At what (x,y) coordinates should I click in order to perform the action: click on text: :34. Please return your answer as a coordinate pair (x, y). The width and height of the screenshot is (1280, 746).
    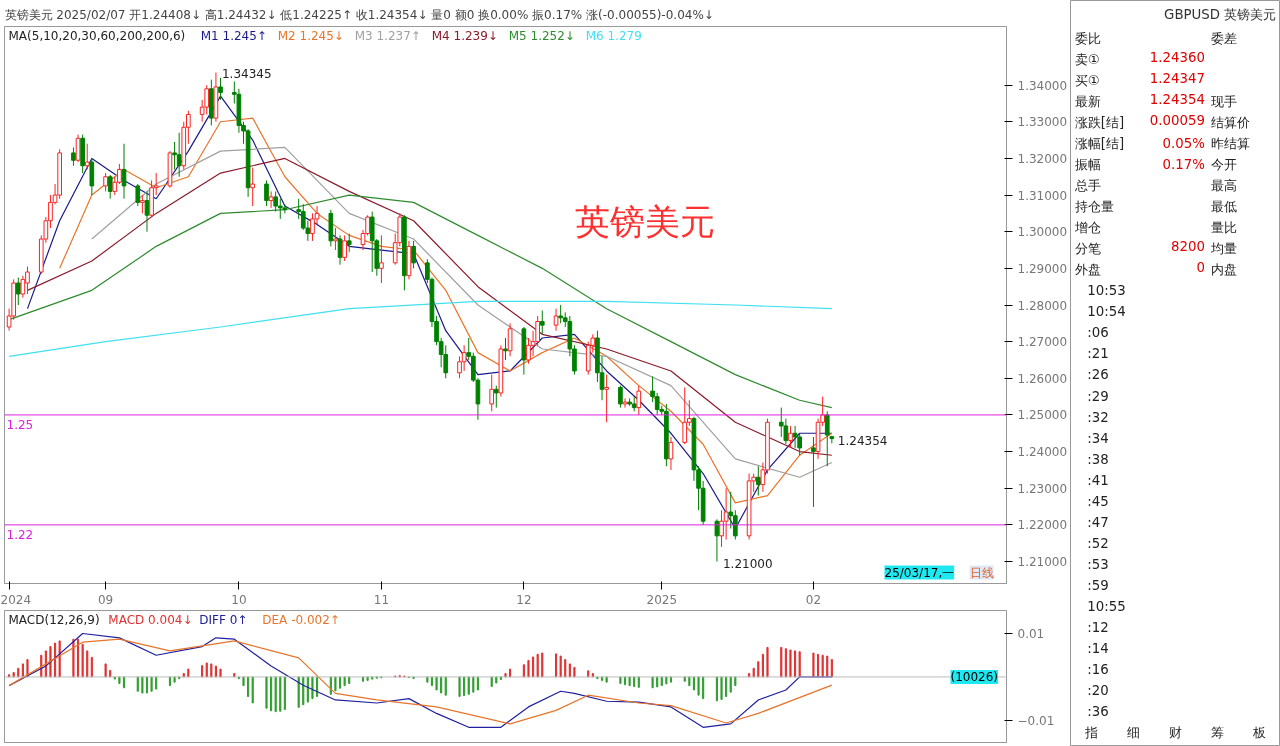
    Looking at the image, I should click on (1098, 438).